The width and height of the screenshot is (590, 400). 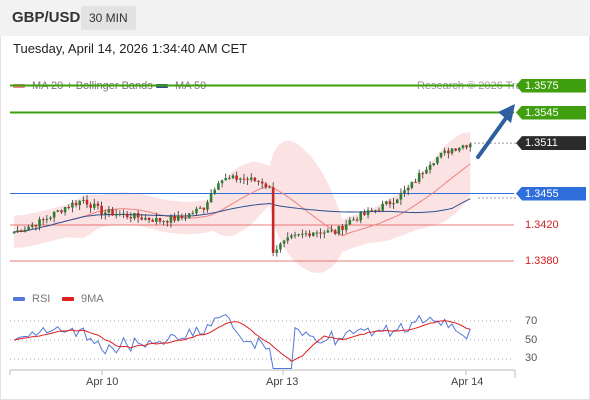 I want to click on rsi-tick-70: 70, so click(x=531, y=321).